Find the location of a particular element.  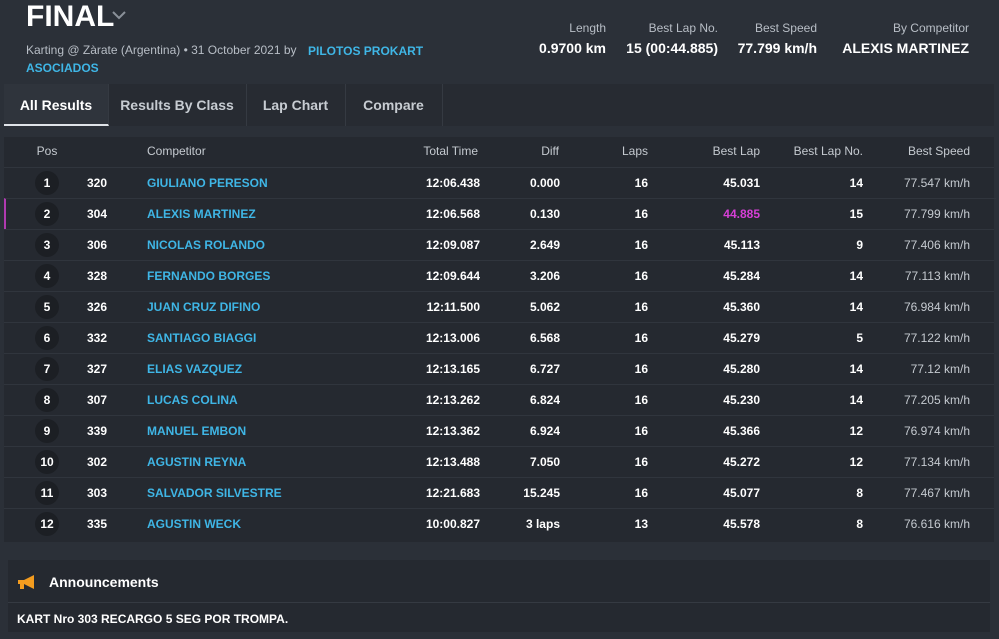

cell: 13 is located at coordinates (641, 524).